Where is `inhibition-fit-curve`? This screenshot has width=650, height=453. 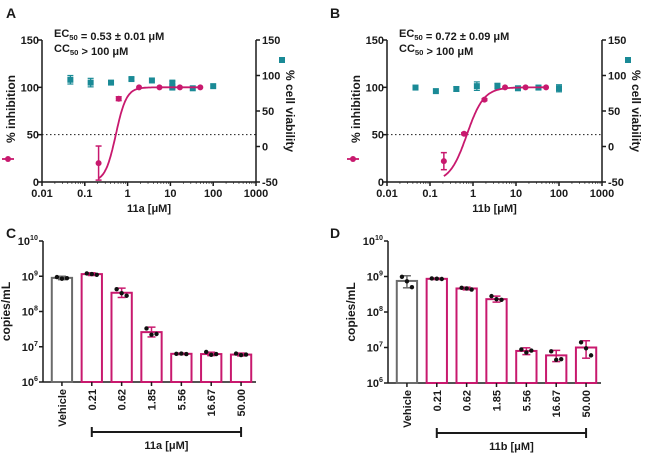 inhibition-fit-curve is located at coordinates (494, 131).